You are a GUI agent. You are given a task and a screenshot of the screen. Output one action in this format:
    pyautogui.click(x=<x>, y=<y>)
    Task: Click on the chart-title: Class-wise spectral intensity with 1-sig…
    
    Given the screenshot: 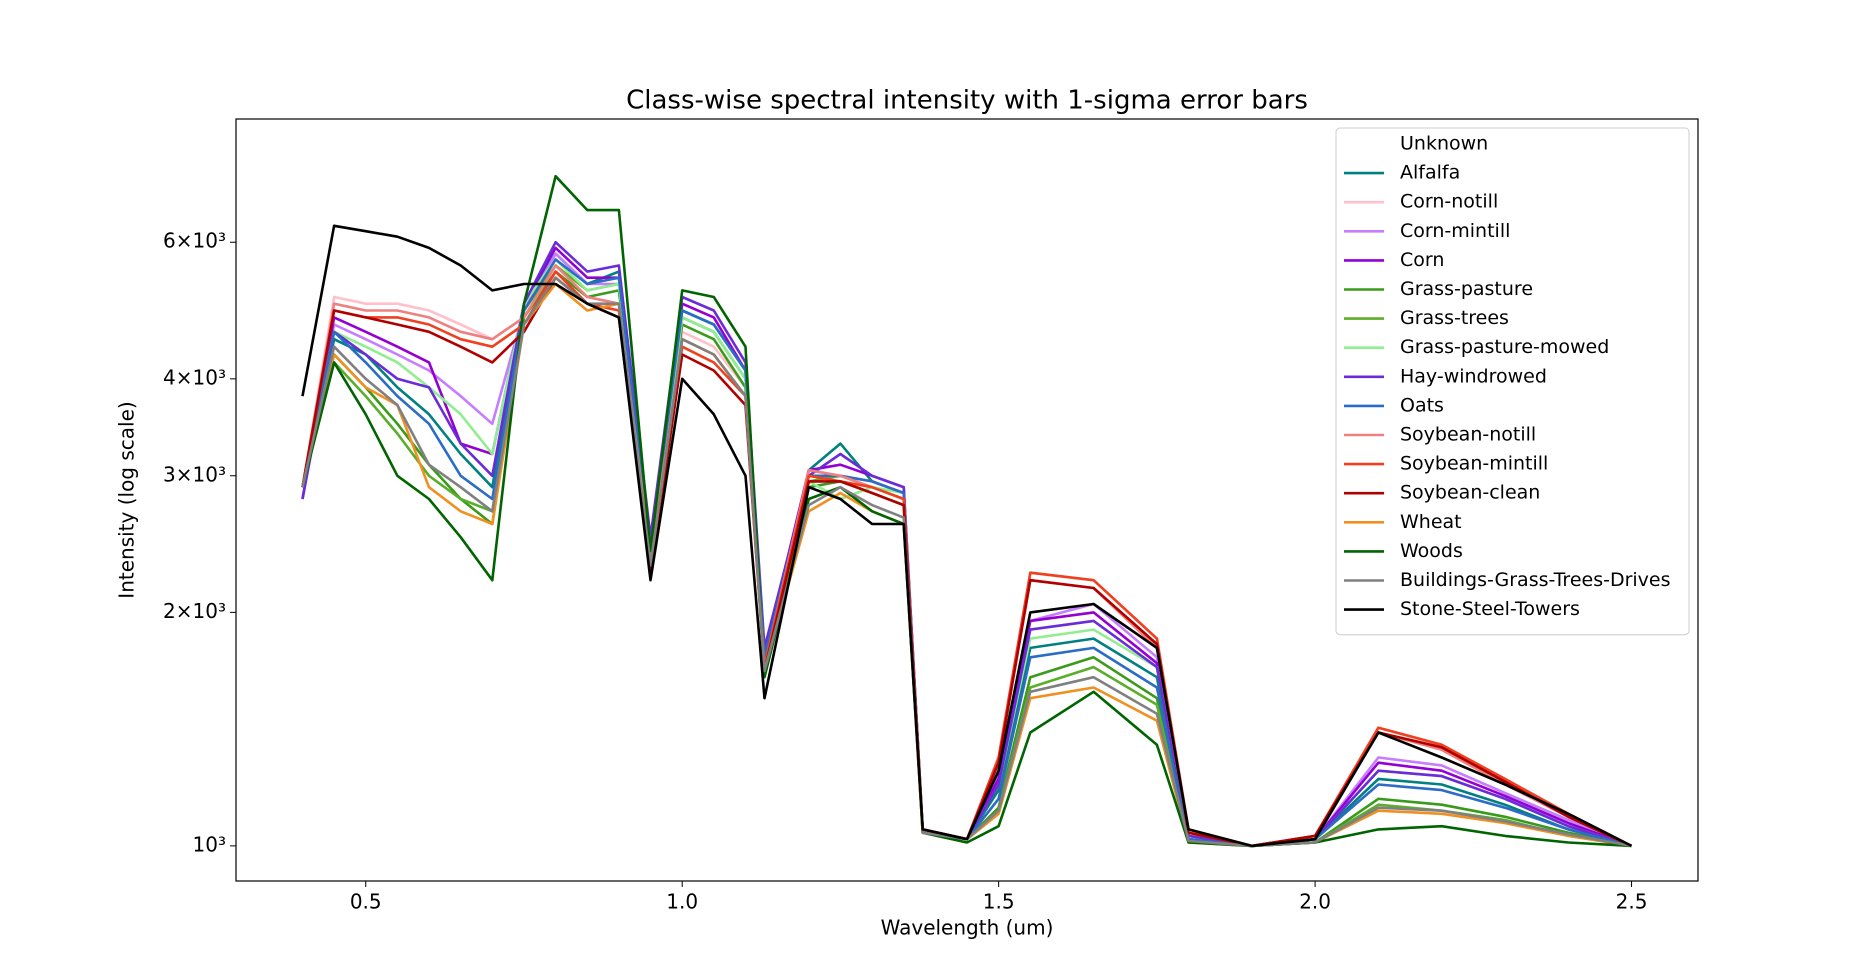 What is the action you would take?
    pyautogui.click(x=967, y=101)
    